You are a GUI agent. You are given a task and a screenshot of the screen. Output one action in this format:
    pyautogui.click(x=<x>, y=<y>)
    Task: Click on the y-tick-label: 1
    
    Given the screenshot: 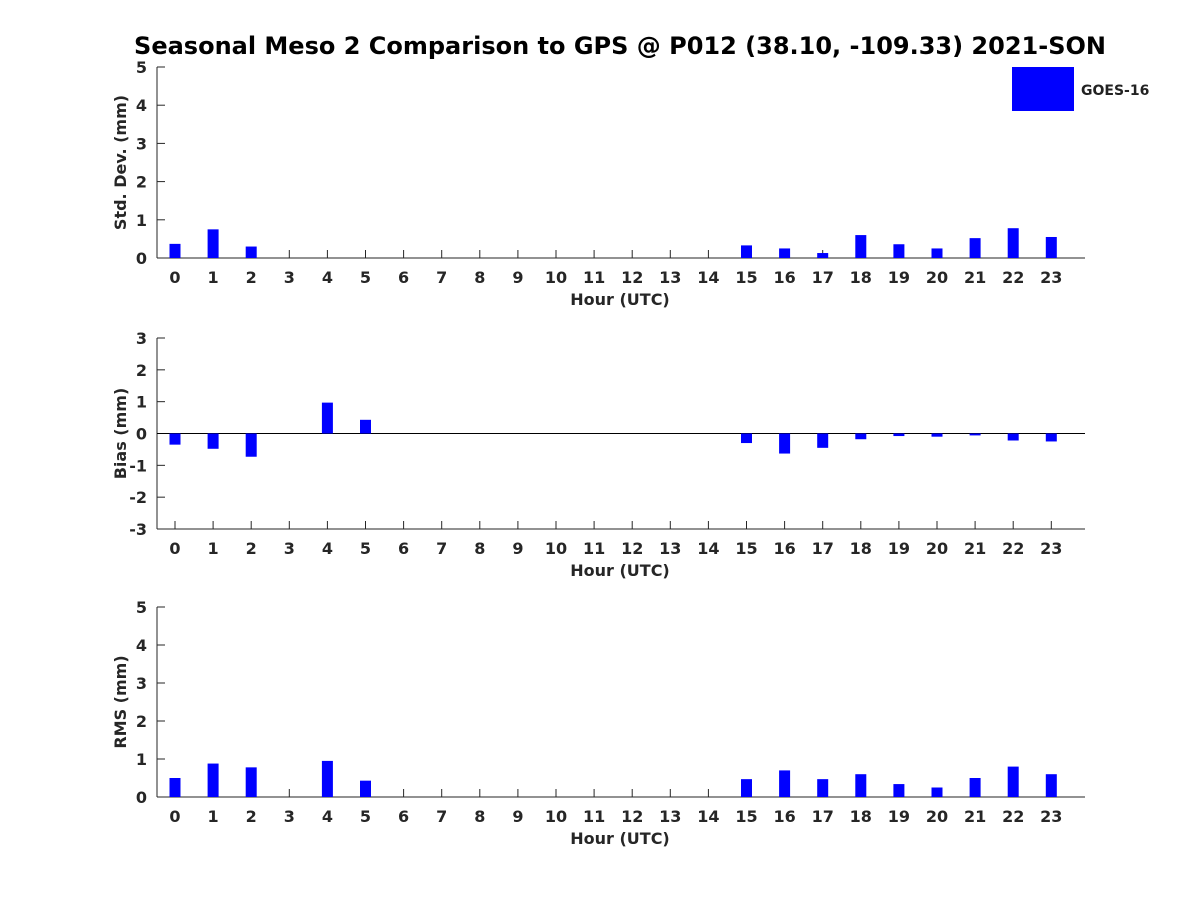 What is the action you would take?
    pyautogui.click(x=141, y=220)
    